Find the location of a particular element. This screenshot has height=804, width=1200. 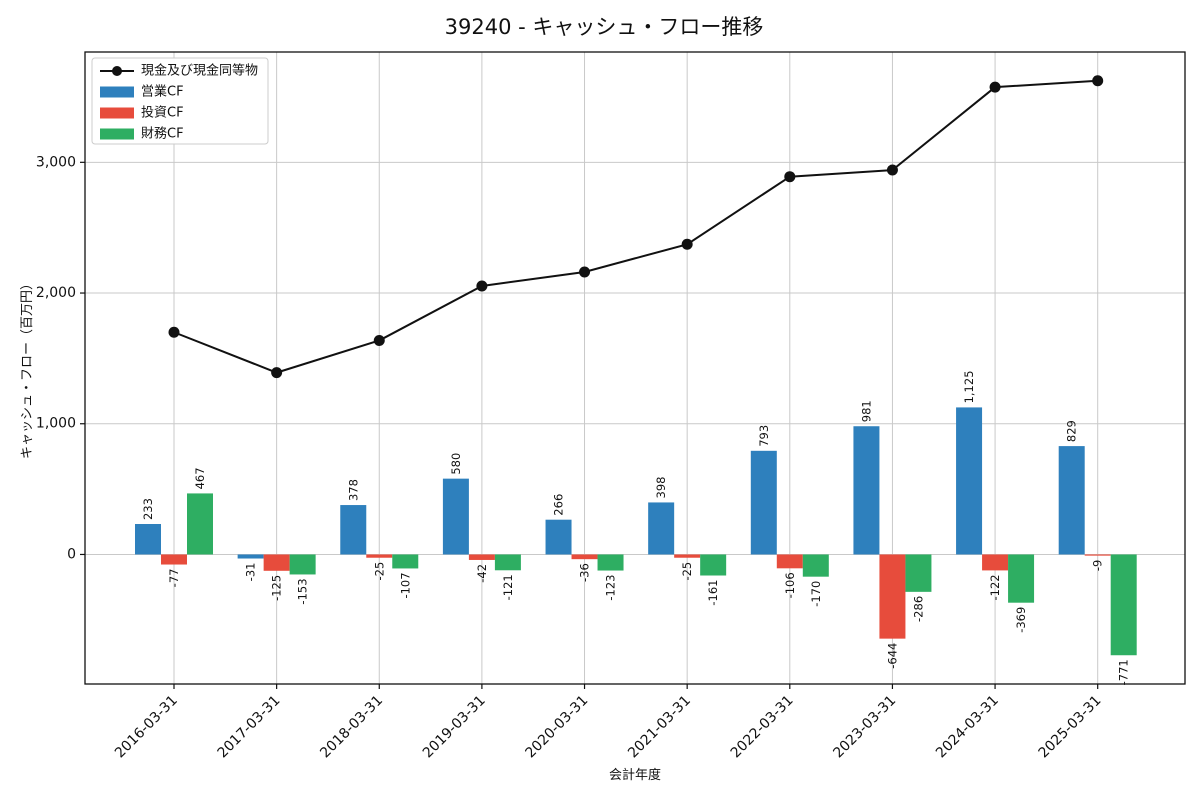

y-tick-label-2: 2,000 is located at coordinates (56, 293).